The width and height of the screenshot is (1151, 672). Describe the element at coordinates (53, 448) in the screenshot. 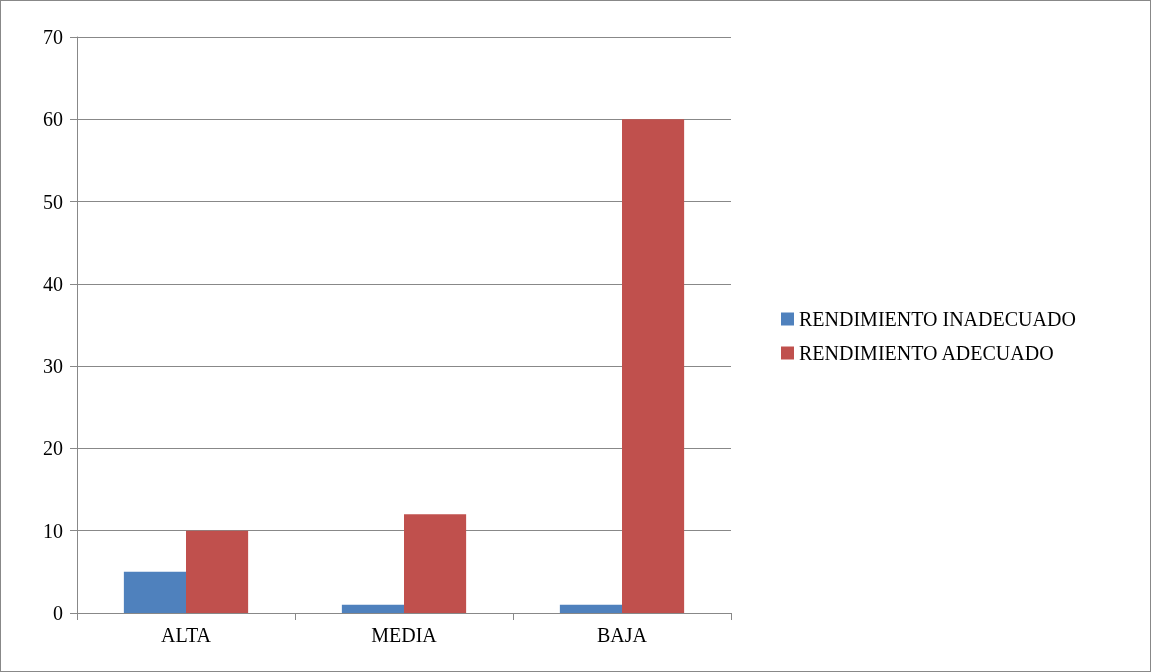

I see `y-tick-label: 20` at that location.